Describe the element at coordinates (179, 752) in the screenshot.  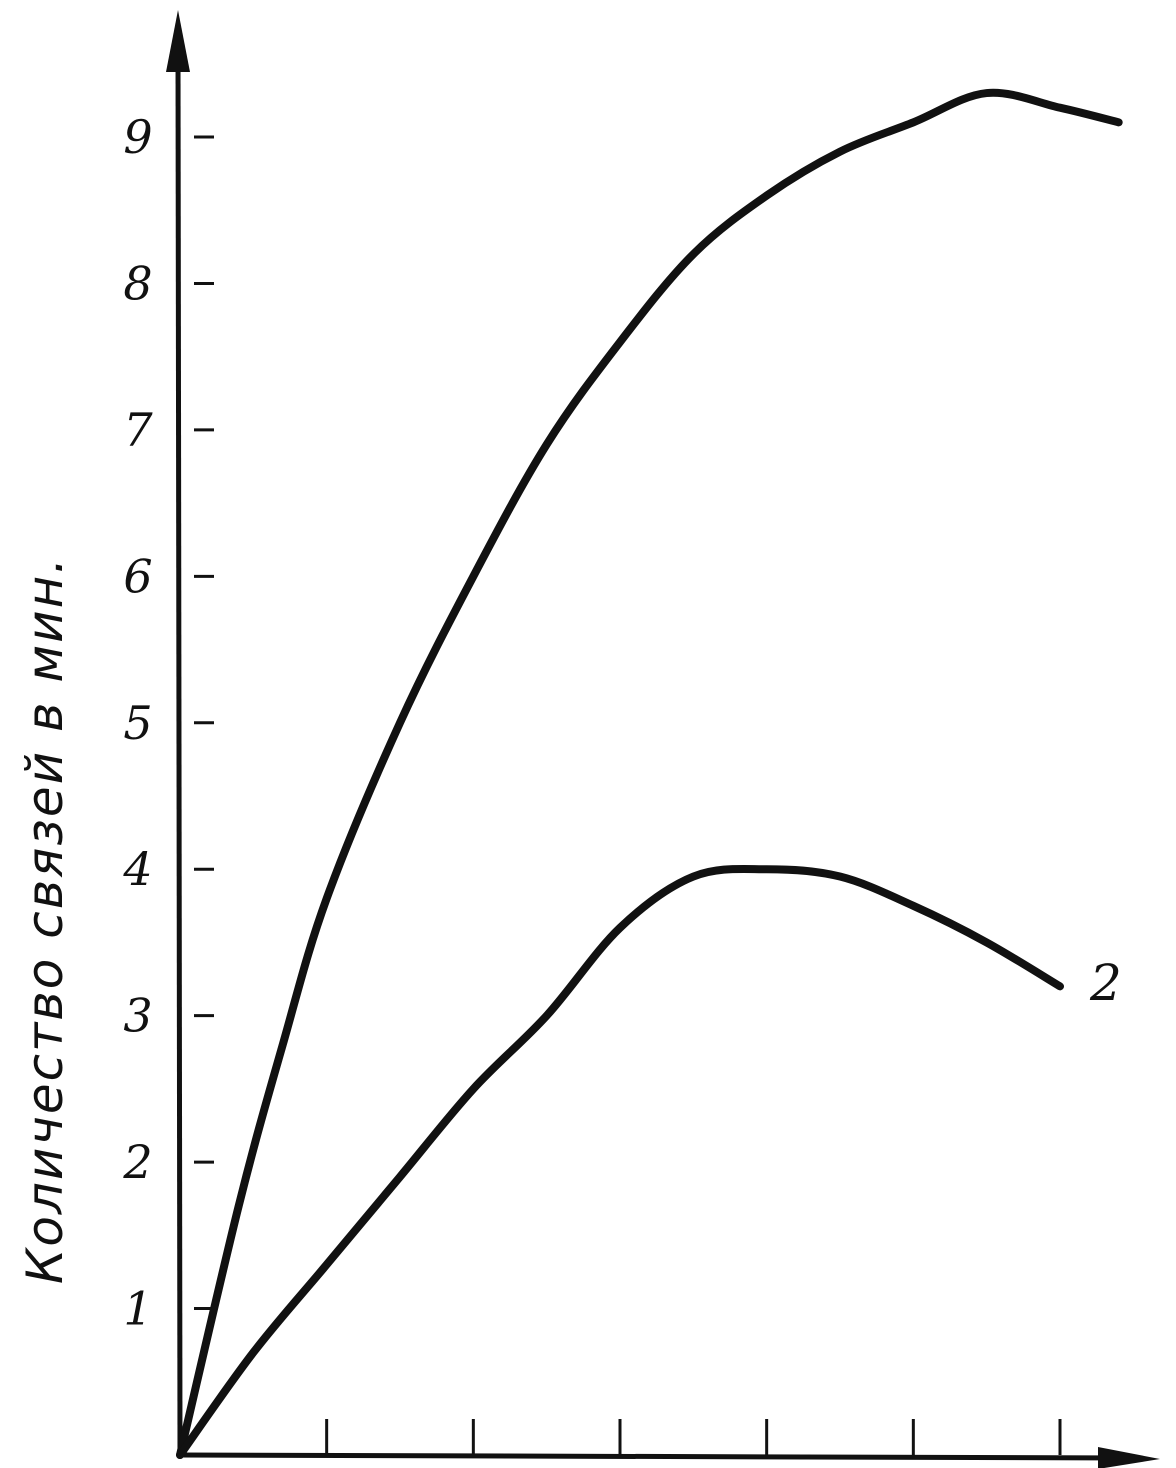
I see `y-axis-line` at that location.